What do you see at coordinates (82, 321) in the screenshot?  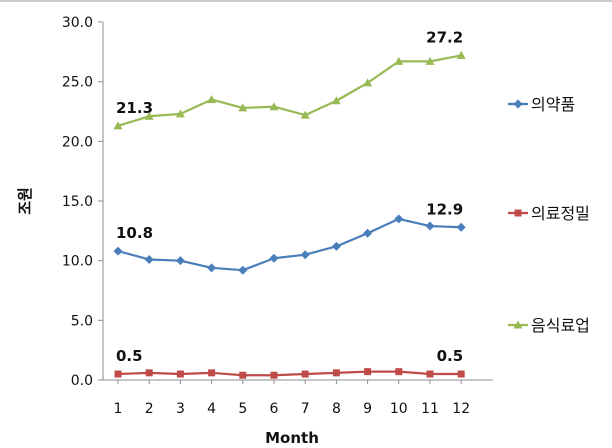 I see `y-tick-label: 5.0` at bounding box center [82, 321].